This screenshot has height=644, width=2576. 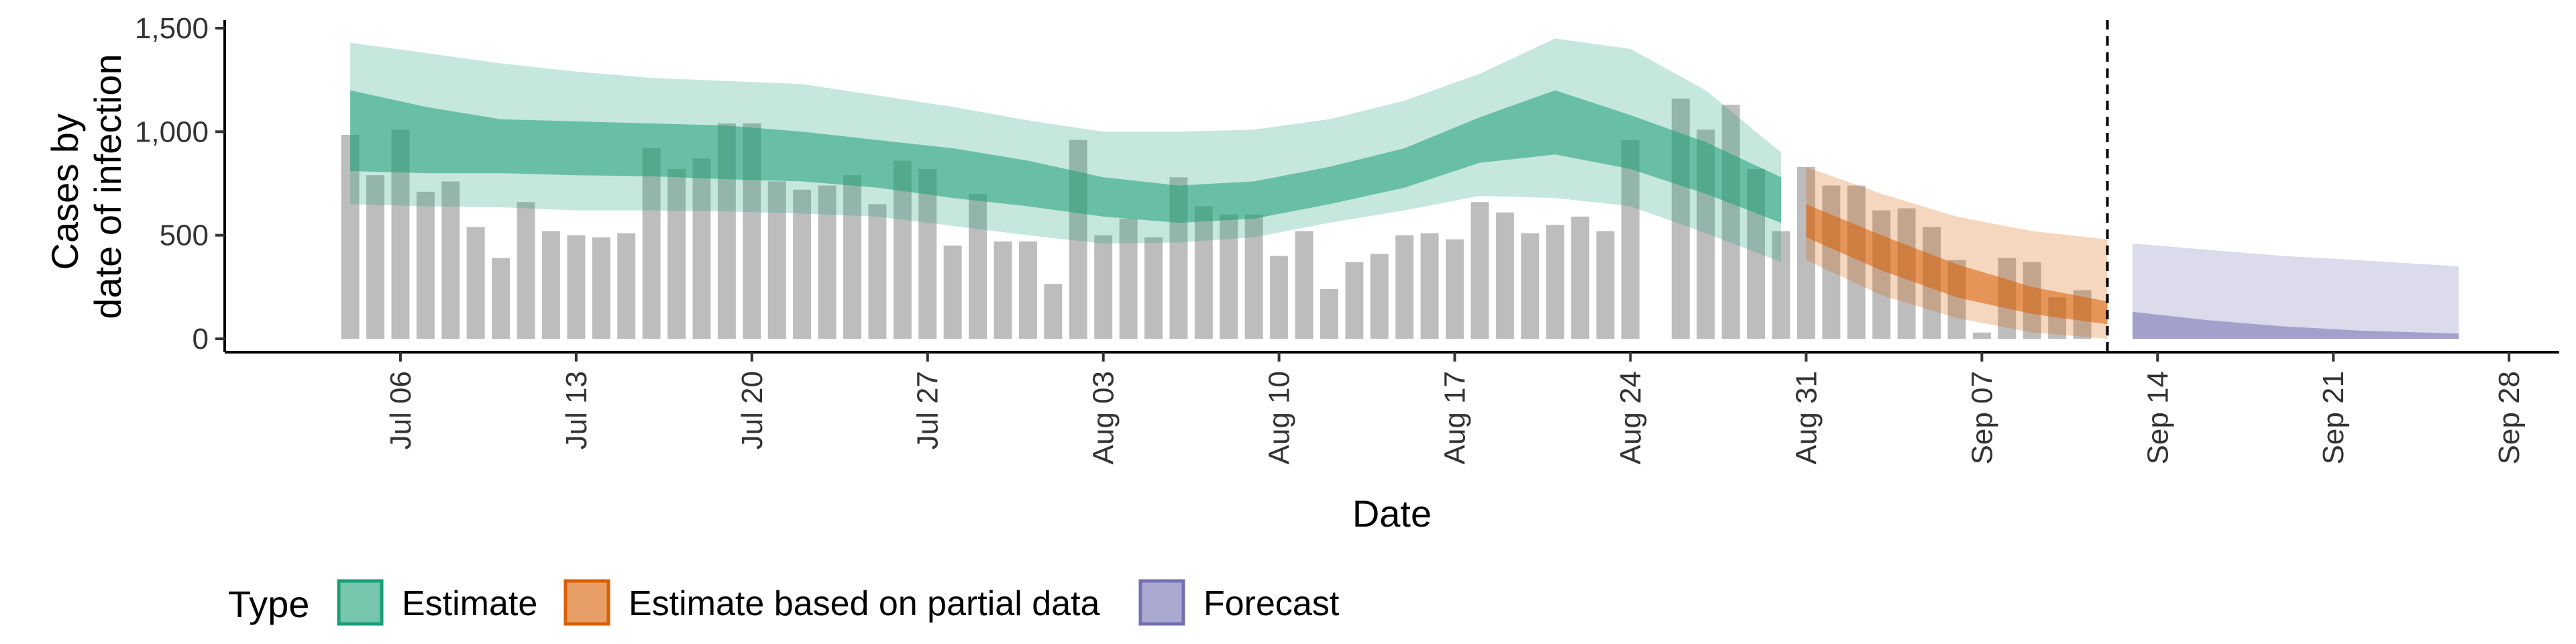 I want to click on x-tick-label: Jul 13, so click(x=576, y=410).